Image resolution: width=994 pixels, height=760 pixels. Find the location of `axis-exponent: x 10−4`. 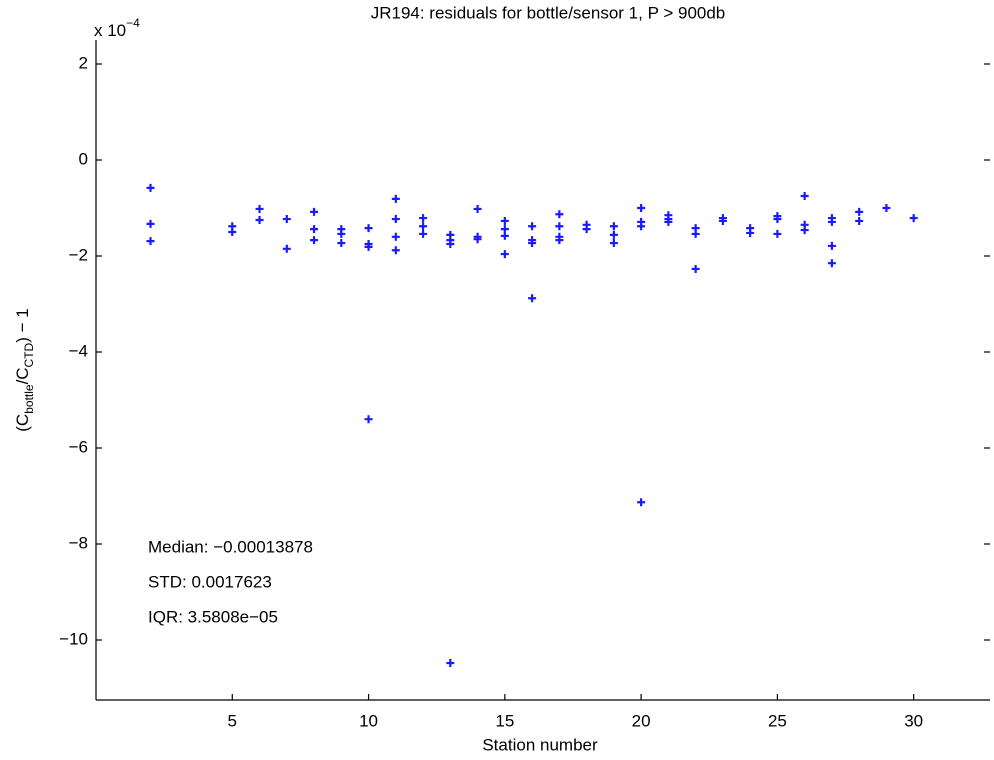

axis-exponent: x 10−4 is located at coordinates (117, 28).